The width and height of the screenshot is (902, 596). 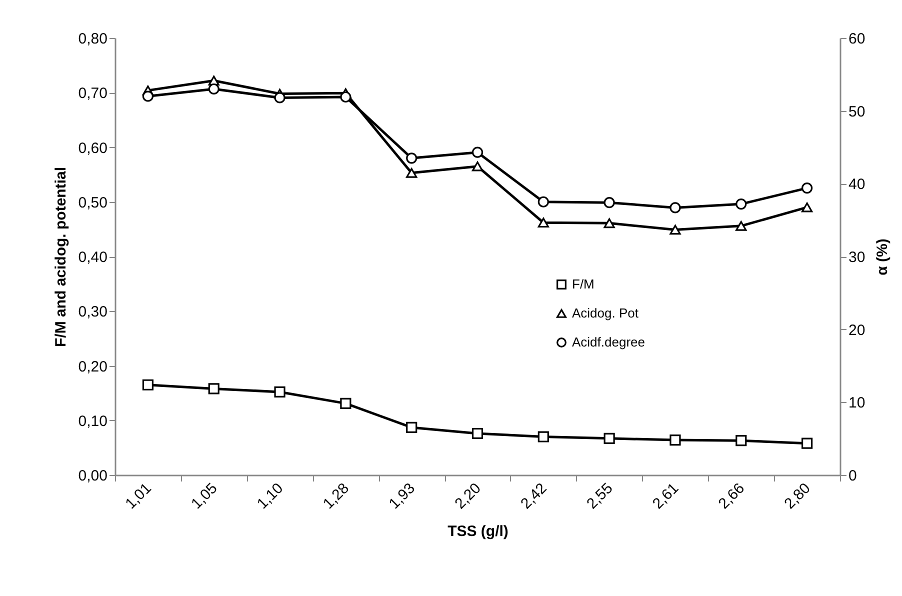 I want to click on y2-tick-label: 0, so click(x=852, y=476).